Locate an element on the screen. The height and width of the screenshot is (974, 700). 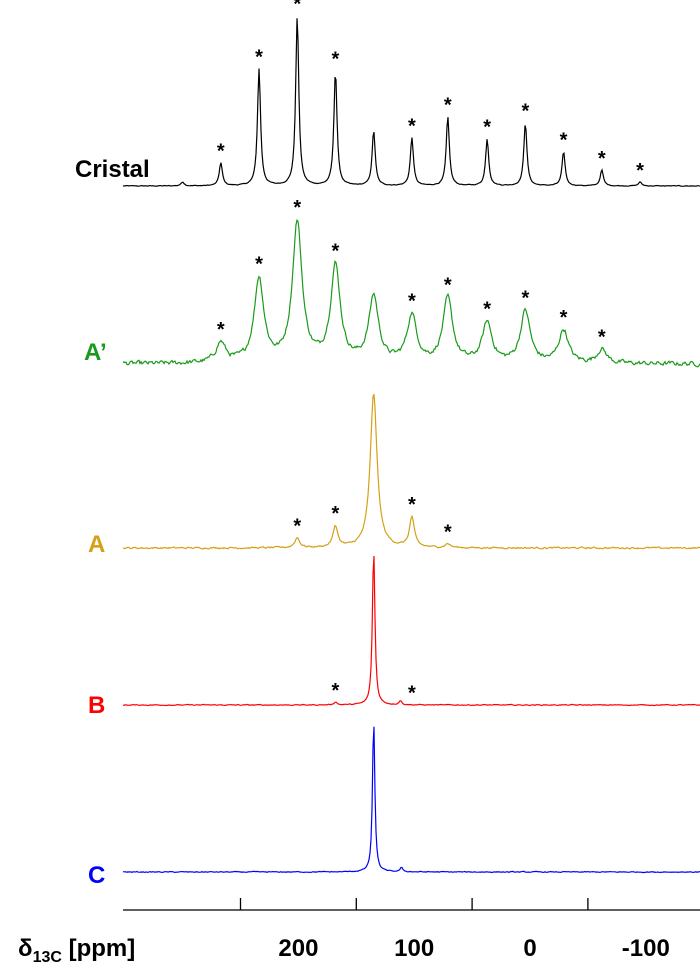
x-tick-label: 100 is located at coordinates (414, 948).